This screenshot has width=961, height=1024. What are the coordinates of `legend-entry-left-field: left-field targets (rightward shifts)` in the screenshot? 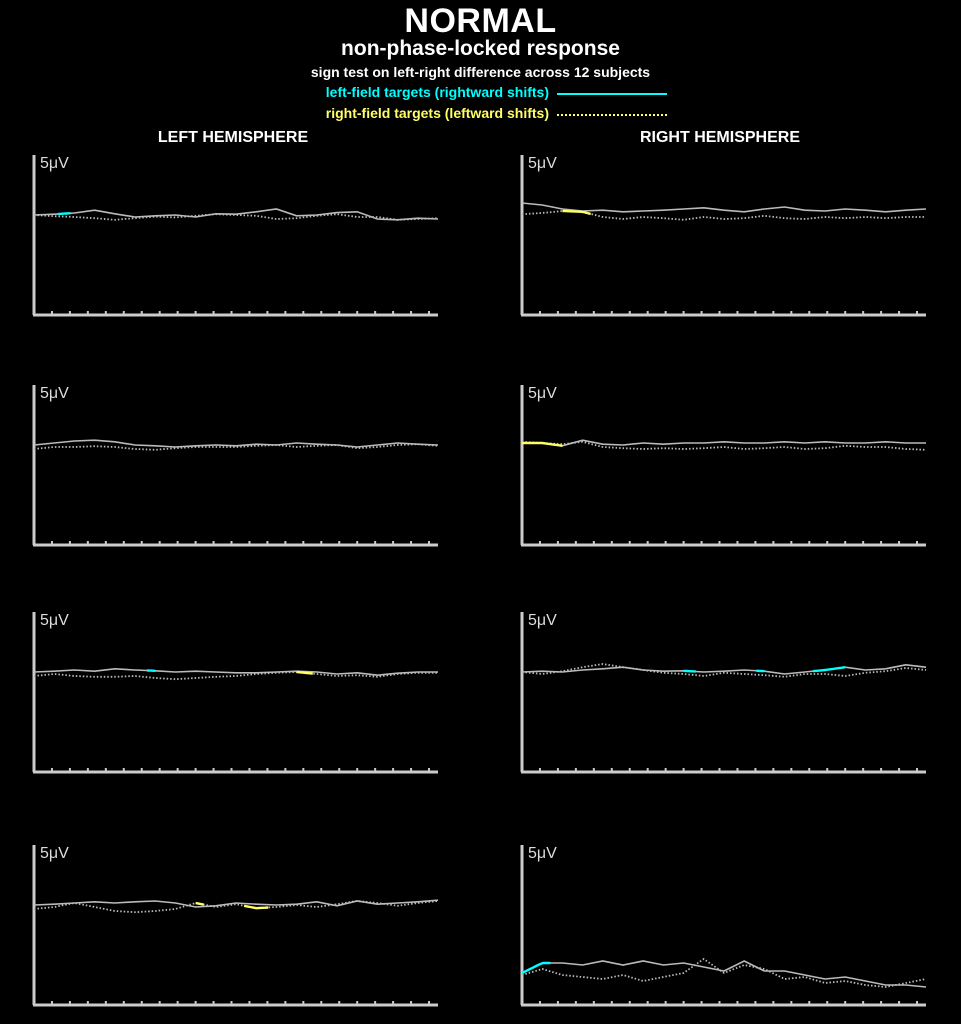 It's located at (480, 94).